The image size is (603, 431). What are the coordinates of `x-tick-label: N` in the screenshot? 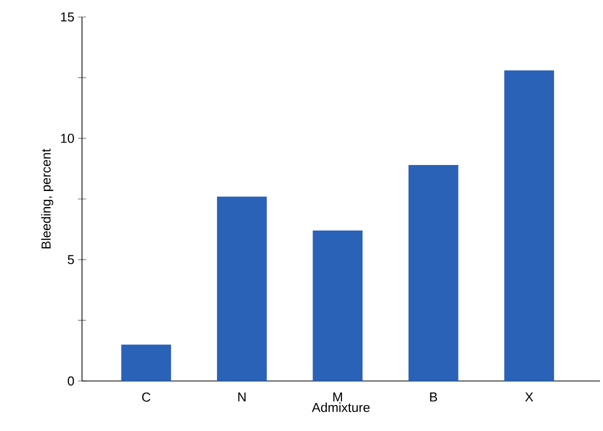 It's located at (242, 397).